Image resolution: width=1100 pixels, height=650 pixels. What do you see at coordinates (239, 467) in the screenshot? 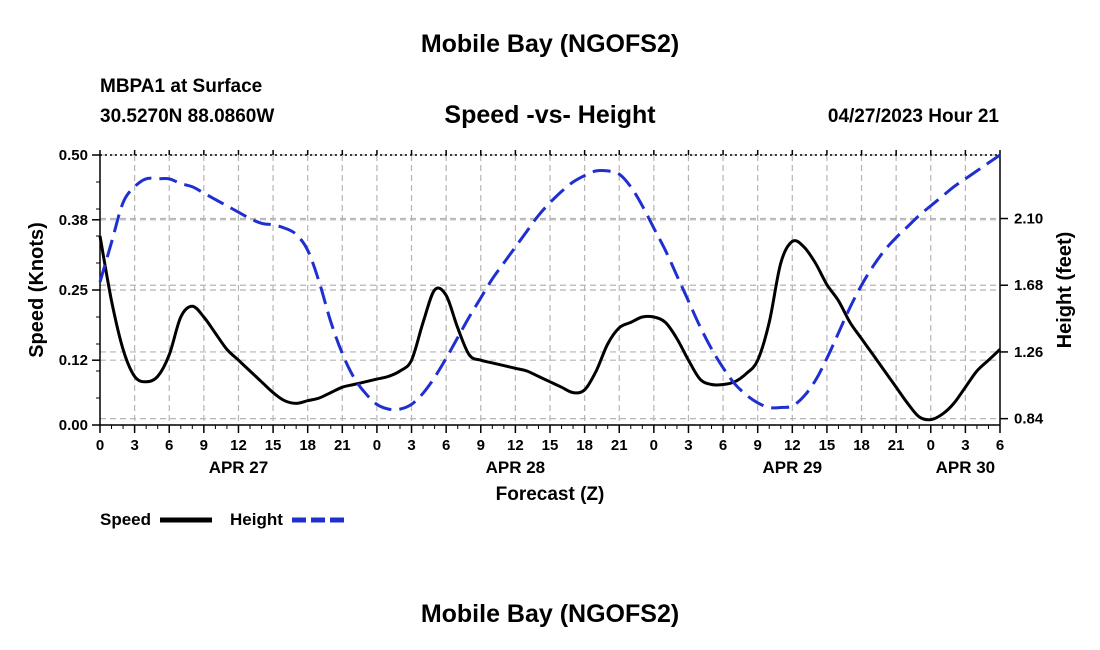
I see `date-label: APR 27` at bounding box center [239, 467].